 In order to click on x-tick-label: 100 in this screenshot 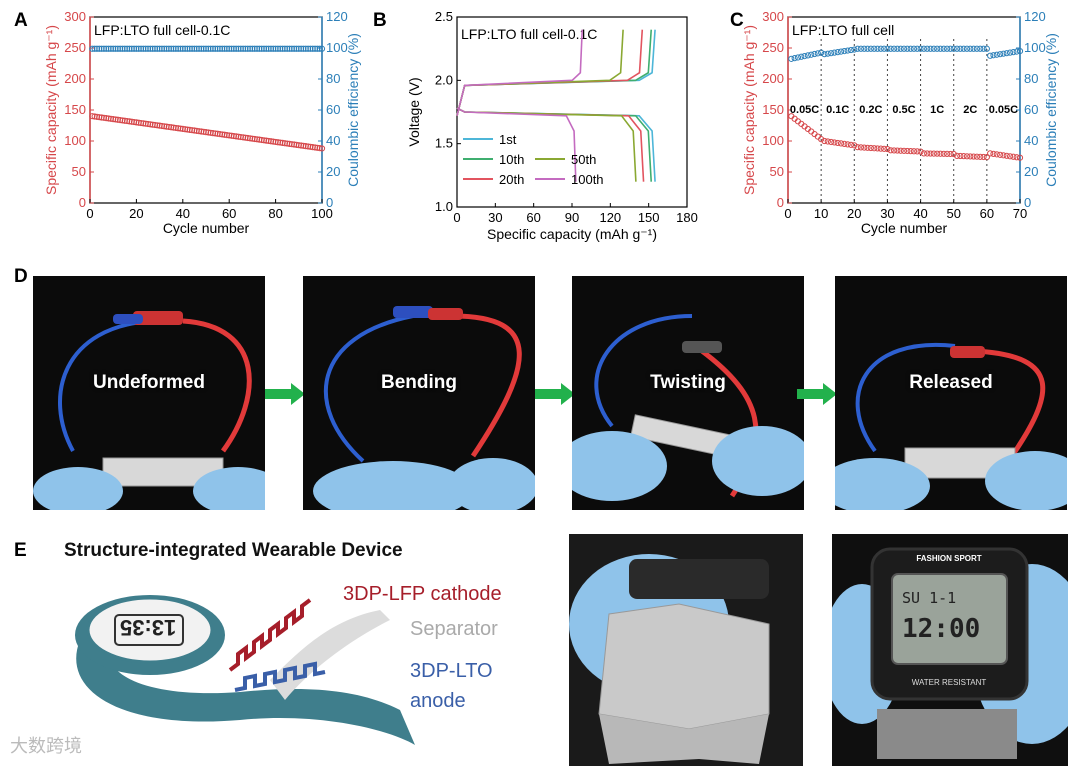, I will do `click(322, 213)`.